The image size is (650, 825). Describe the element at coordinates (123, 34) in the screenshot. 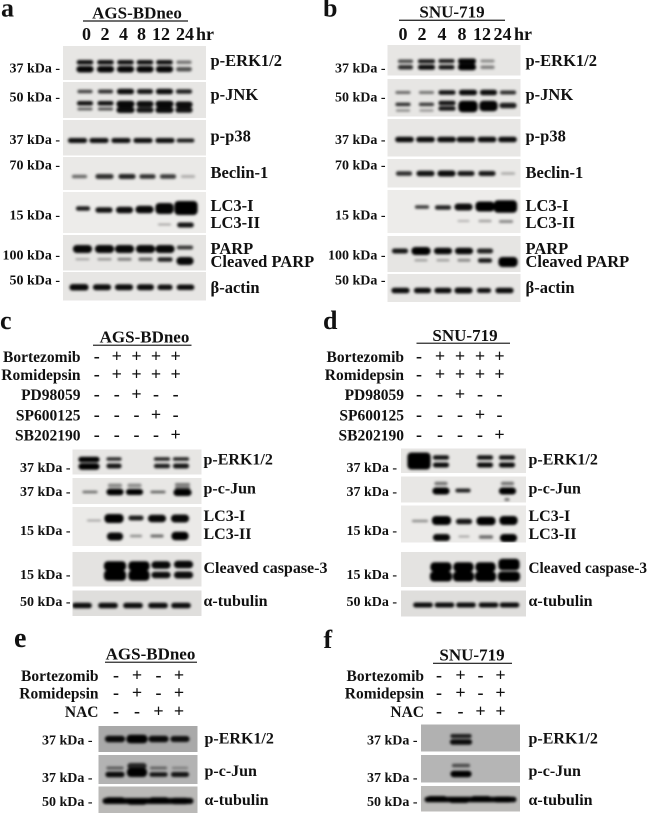

I see `svg-text: 4` at that location.